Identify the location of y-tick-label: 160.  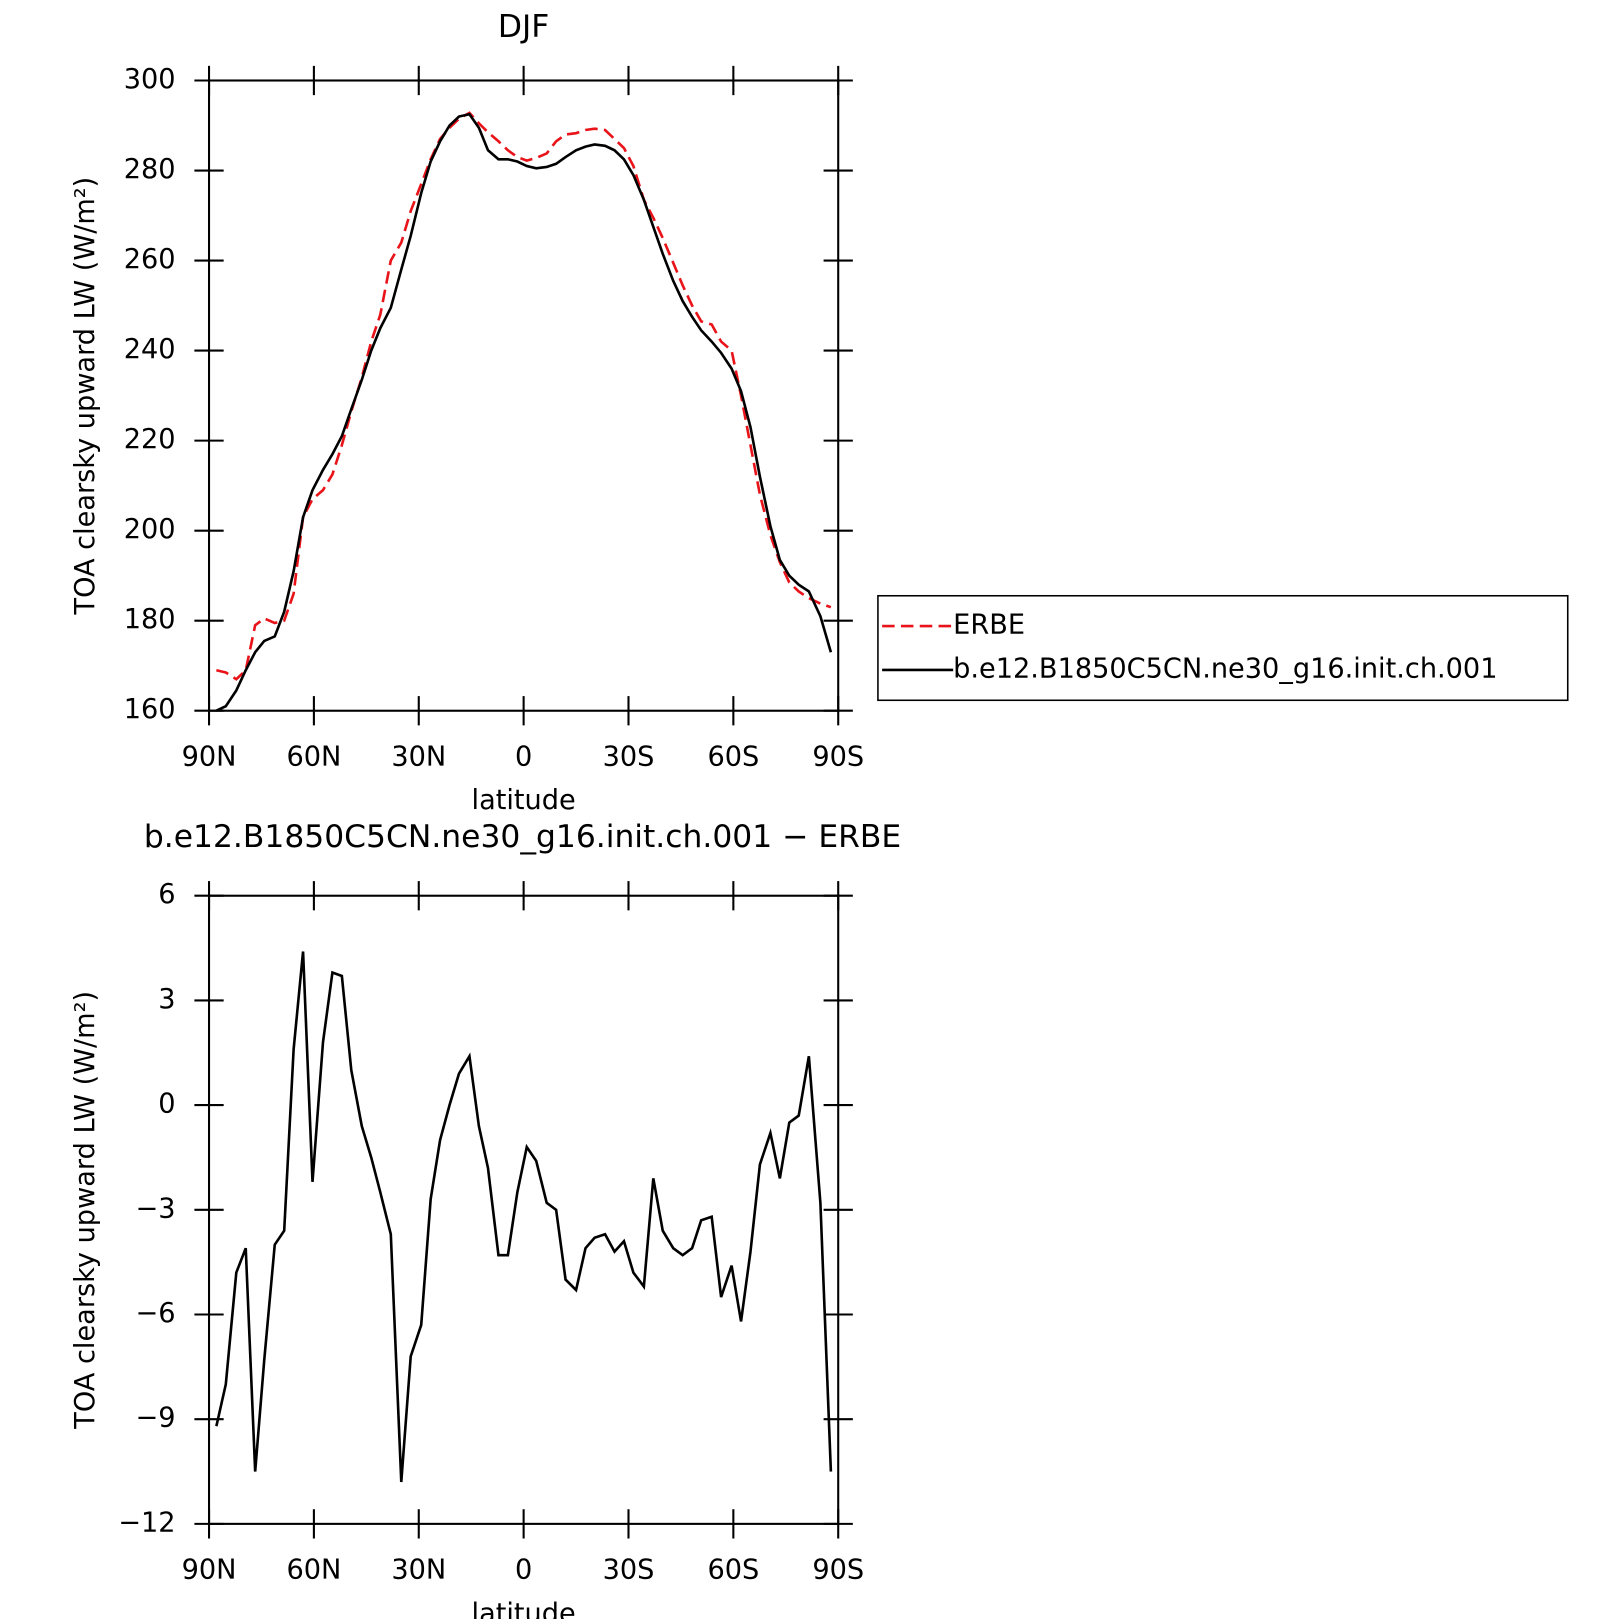
(150, 709).